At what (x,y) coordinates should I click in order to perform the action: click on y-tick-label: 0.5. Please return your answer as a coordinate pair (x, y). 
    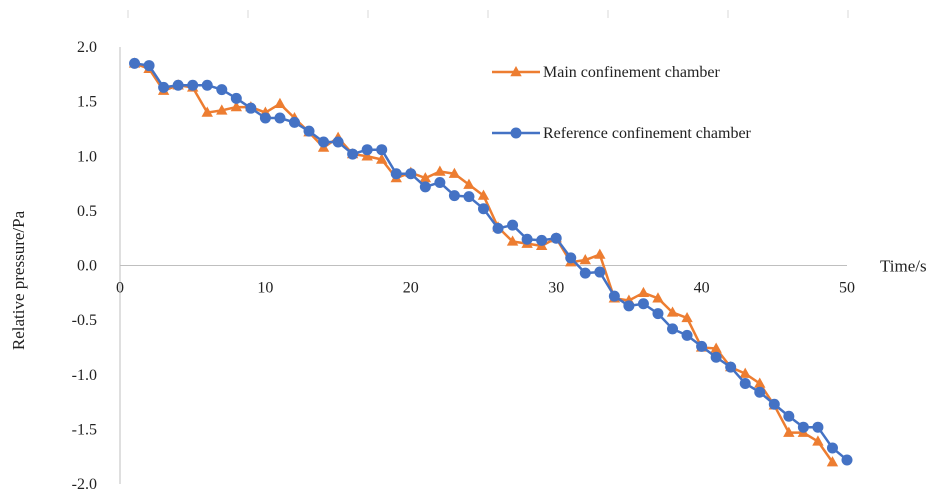
    Looking at the image, I should click on (87, 211).